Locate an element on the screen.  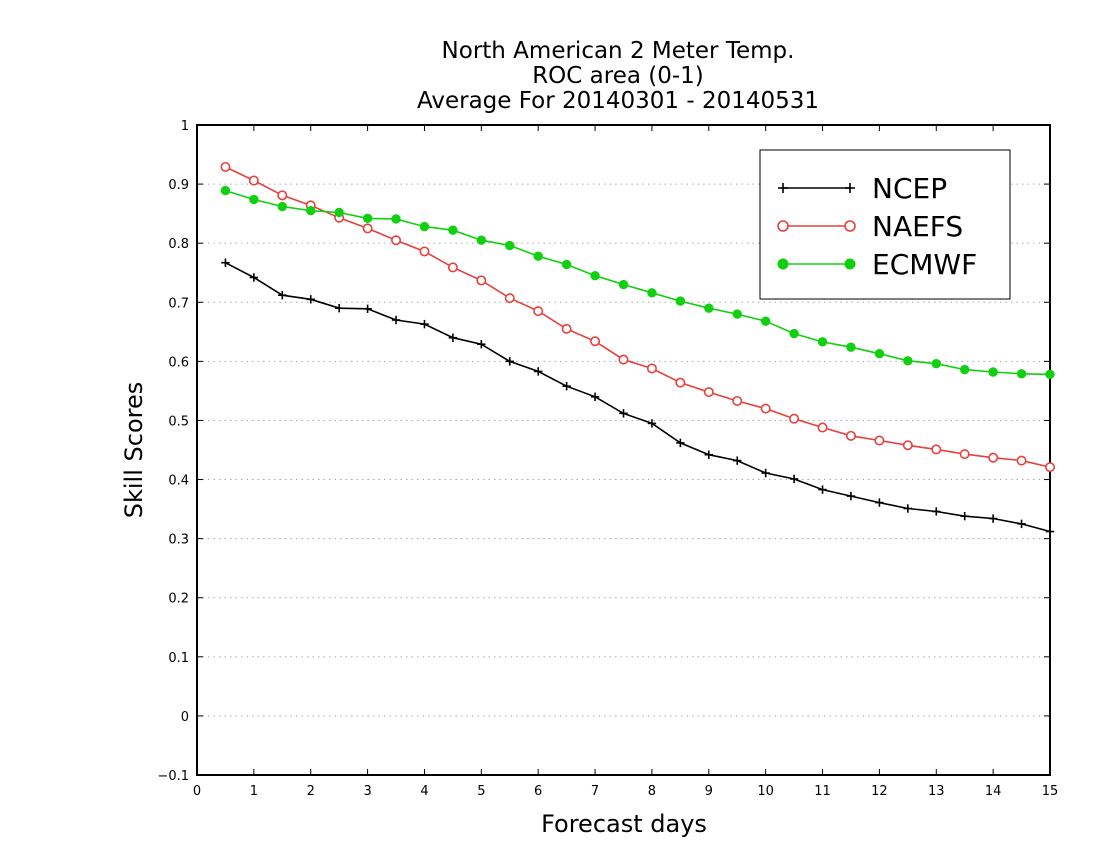
x-tick-label: 7 is located at coordinates (595, 791).